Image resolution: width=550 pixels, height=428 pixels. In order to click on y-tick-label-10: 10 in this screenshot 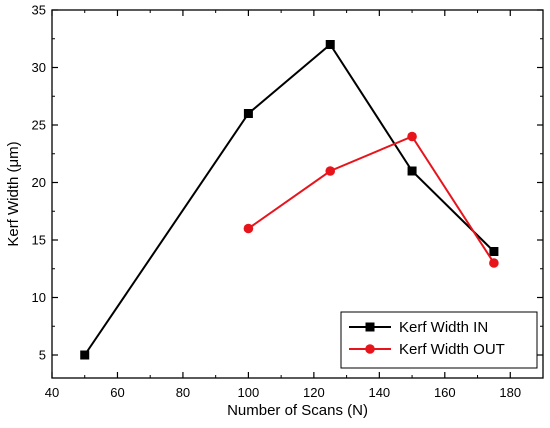, I will do `click(39, 297)`.